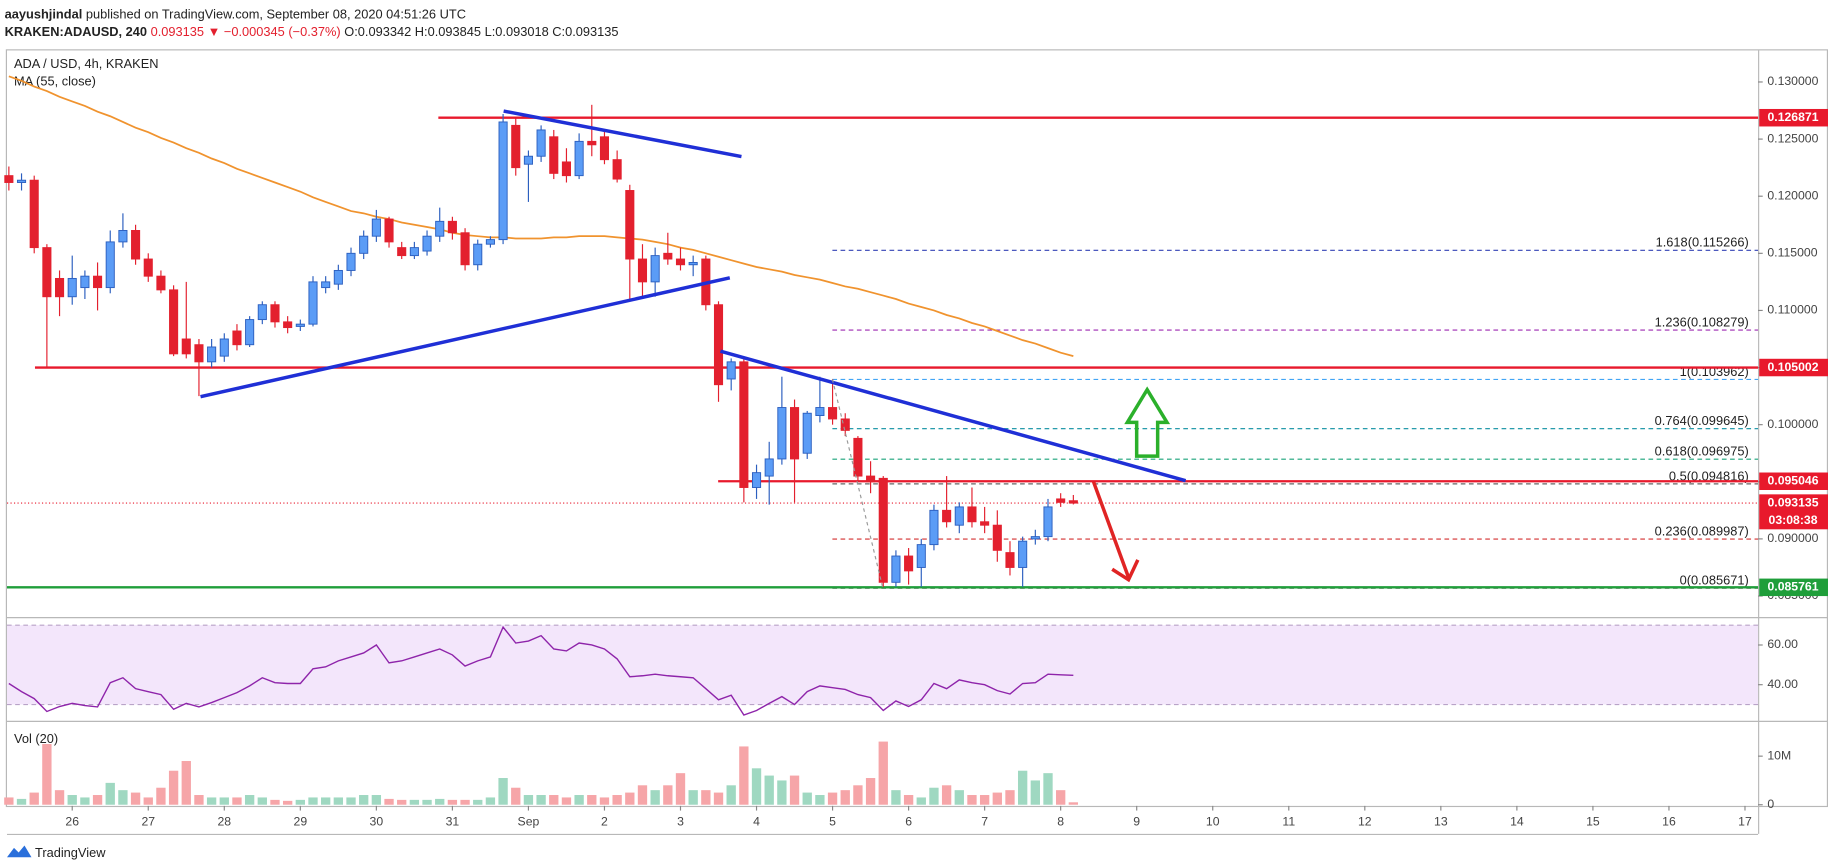 This screenshot has height=868, width=1828. I want to click on author: aayushjindal, so click(44, 14).